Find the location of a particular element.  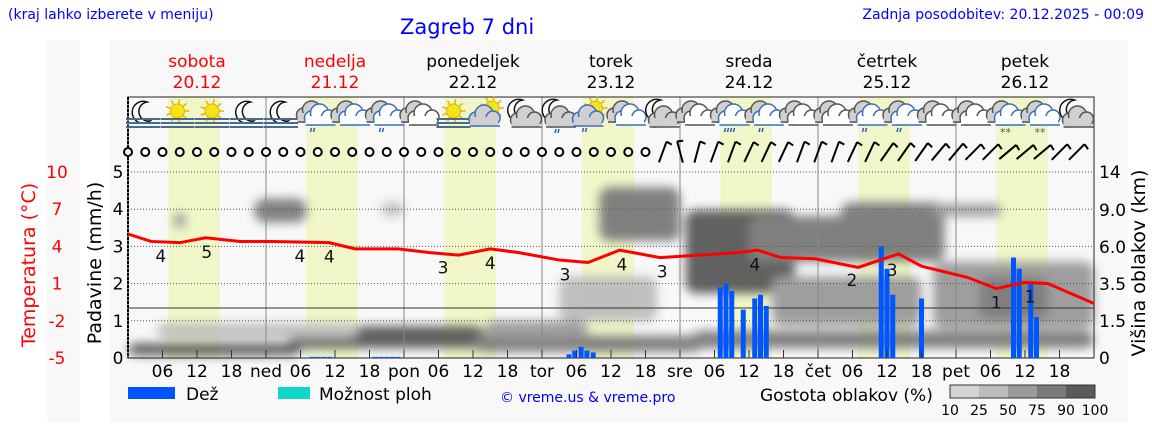

temperature-value-label: 3 is located at coordinates (443, 269).